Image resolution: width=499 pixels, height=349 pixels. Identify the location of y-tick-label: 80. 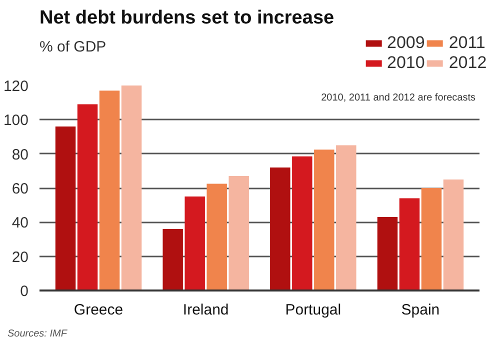
(20, 155).